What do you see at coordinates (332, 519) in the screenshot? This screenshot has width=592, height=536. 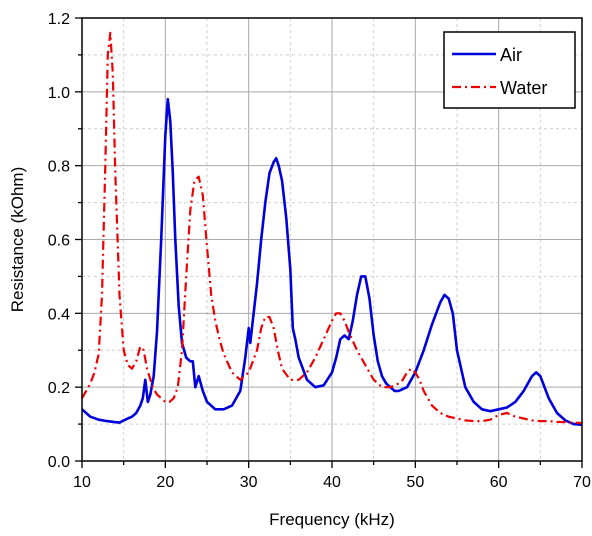 I see `x-axis-title: Frequency (kHz)` at bounding box center [332, 519].